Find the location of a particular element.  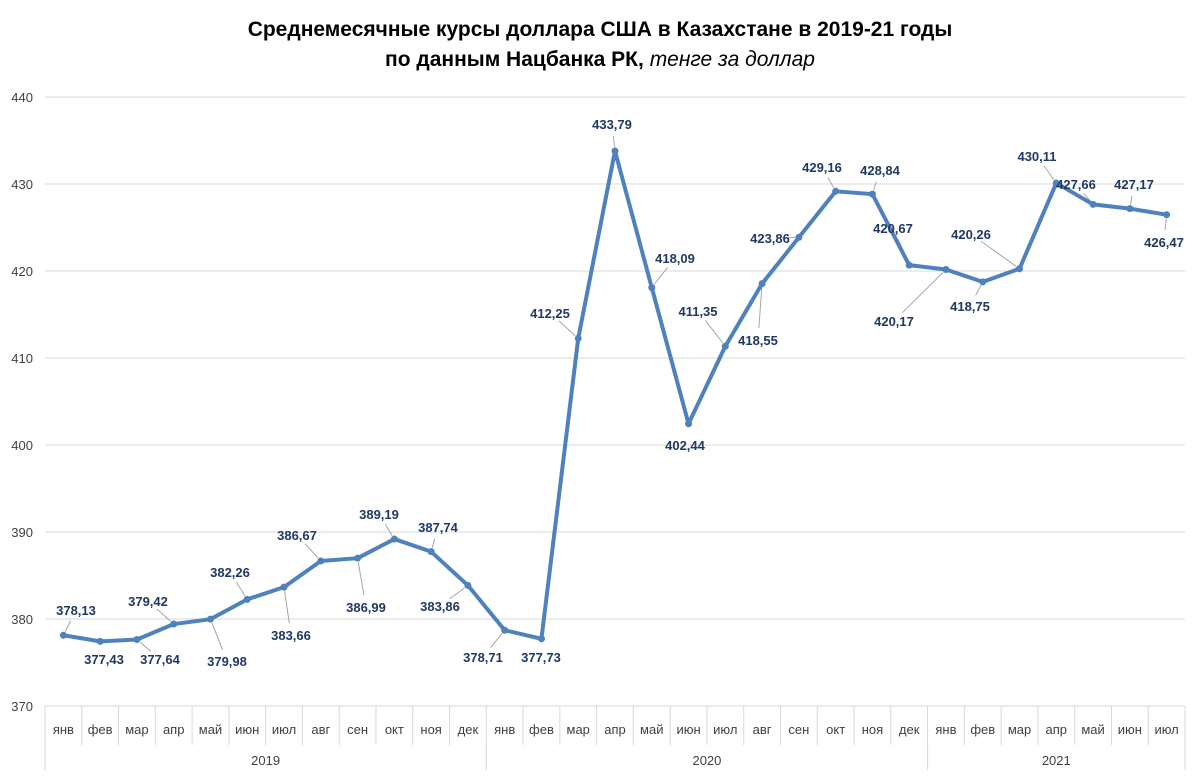

data-label: 378,71 is located at coordinates (483, 657).